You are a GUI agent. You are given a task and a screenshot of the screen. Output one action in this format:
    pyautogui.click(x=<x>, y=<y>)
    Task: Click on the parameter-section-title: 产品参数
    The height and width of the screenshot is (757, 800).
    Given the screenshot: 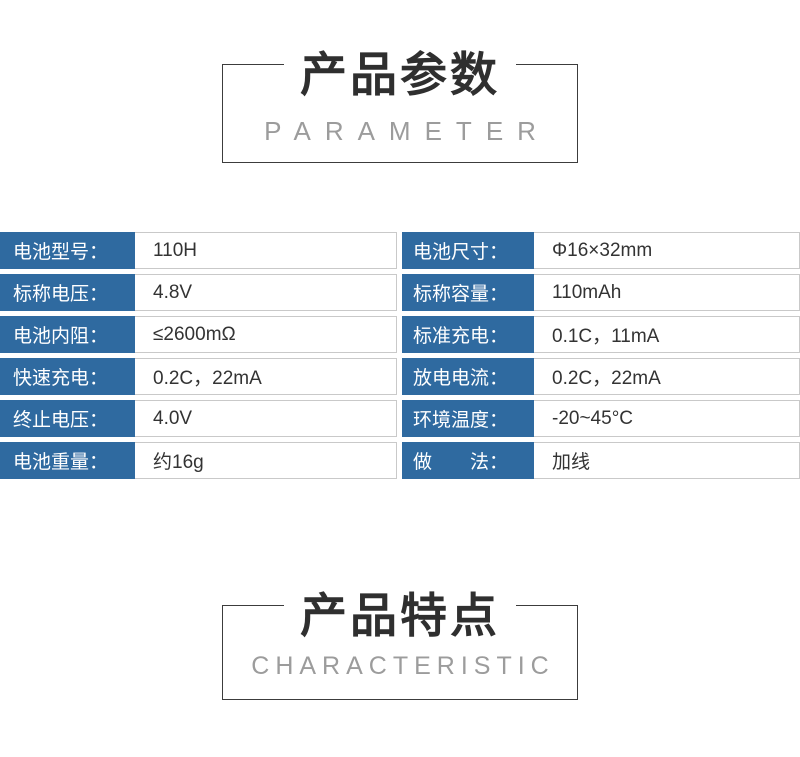 What is the action you would take?
    pyautogui.click(x=400, y=74)
    